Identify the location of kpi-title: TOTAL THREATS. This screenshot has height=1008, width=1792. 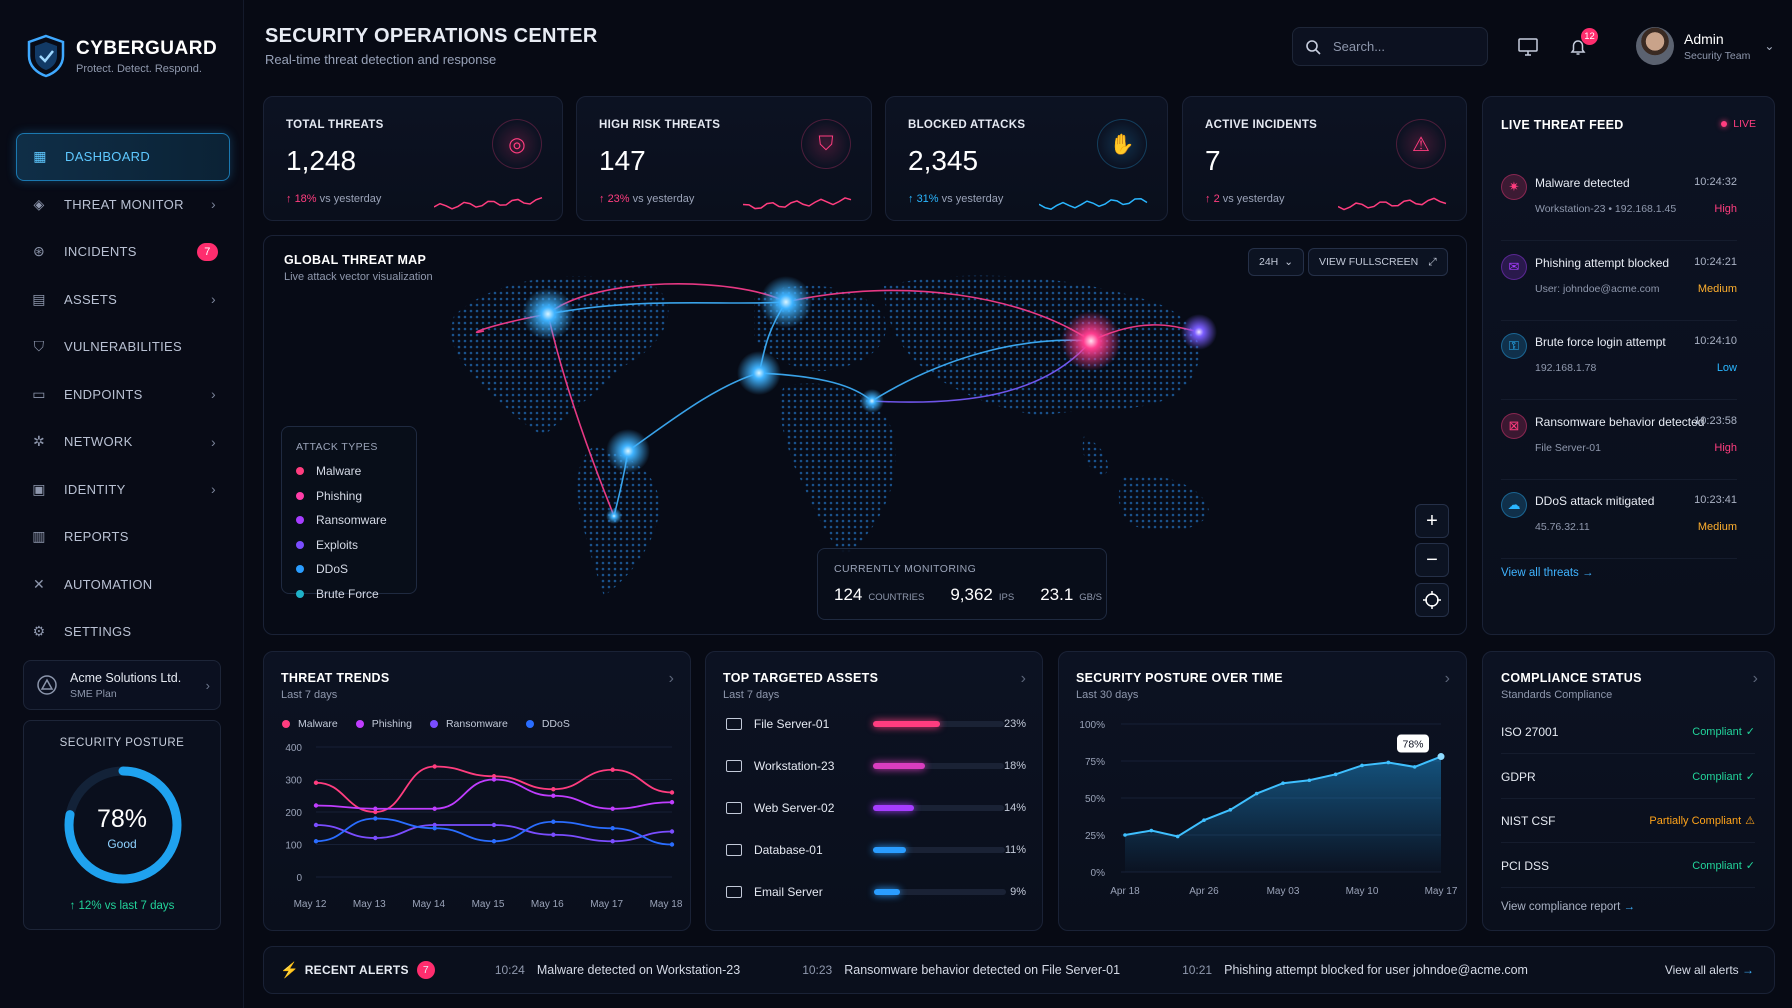
(335, 125).